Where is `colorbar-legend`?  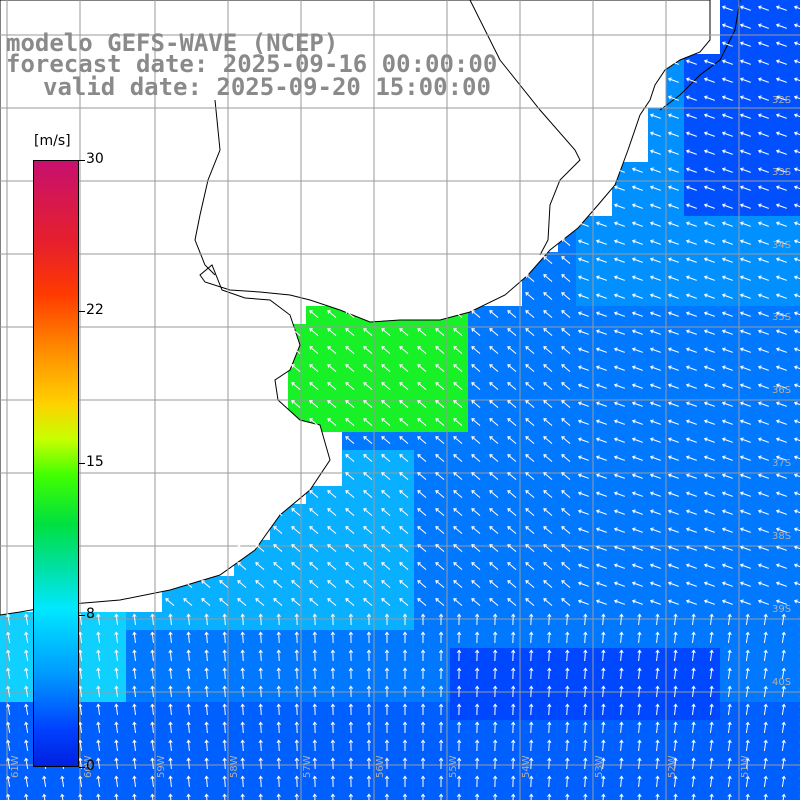 colorbar-legend is located at coordinates (56, 463).